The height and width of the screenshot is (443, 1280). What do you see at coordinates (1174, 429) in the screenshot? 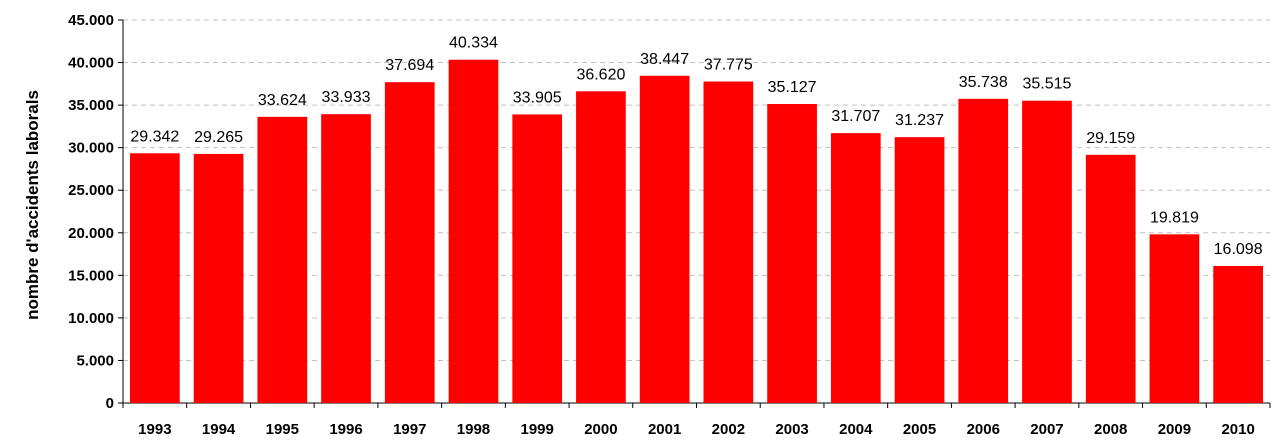
I see `x-tick-label: 2009` at bounding box center [1174, 429].